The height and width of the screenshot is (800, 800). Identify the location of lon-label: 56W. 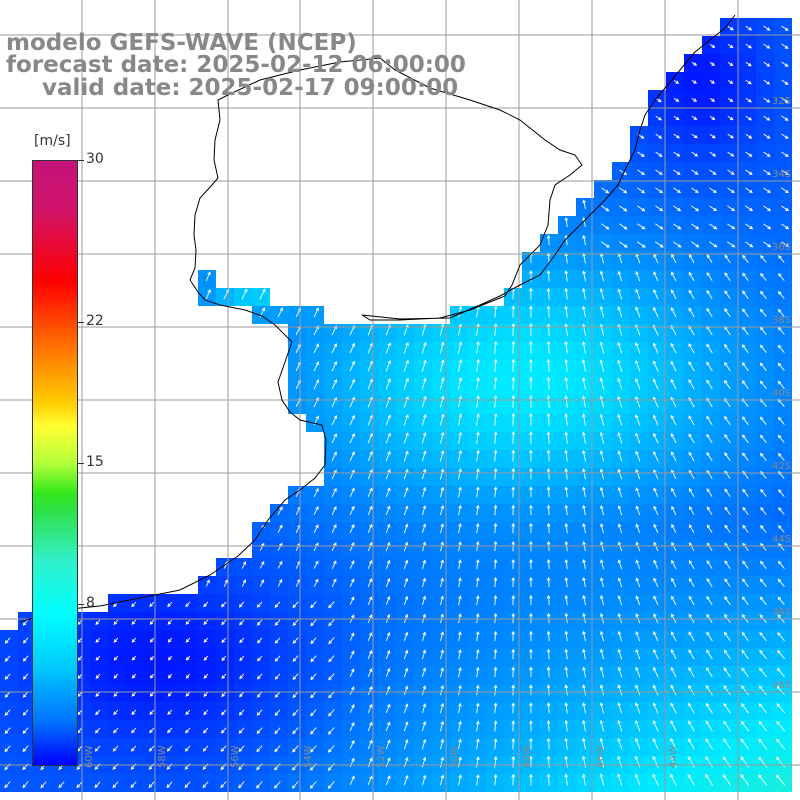
(235, 756).